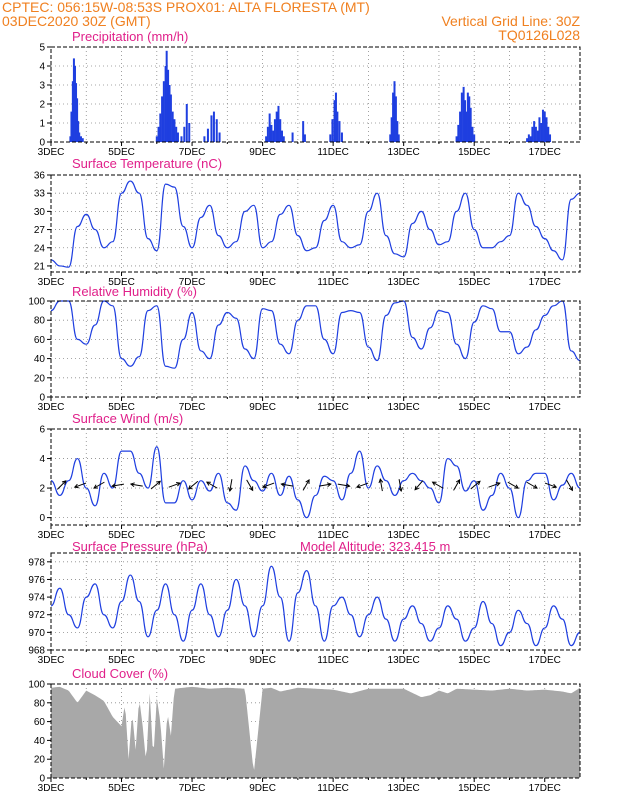 This screenshot has width=618, height=800. I want to click on y-tick-label: 21, so click(40, 266).